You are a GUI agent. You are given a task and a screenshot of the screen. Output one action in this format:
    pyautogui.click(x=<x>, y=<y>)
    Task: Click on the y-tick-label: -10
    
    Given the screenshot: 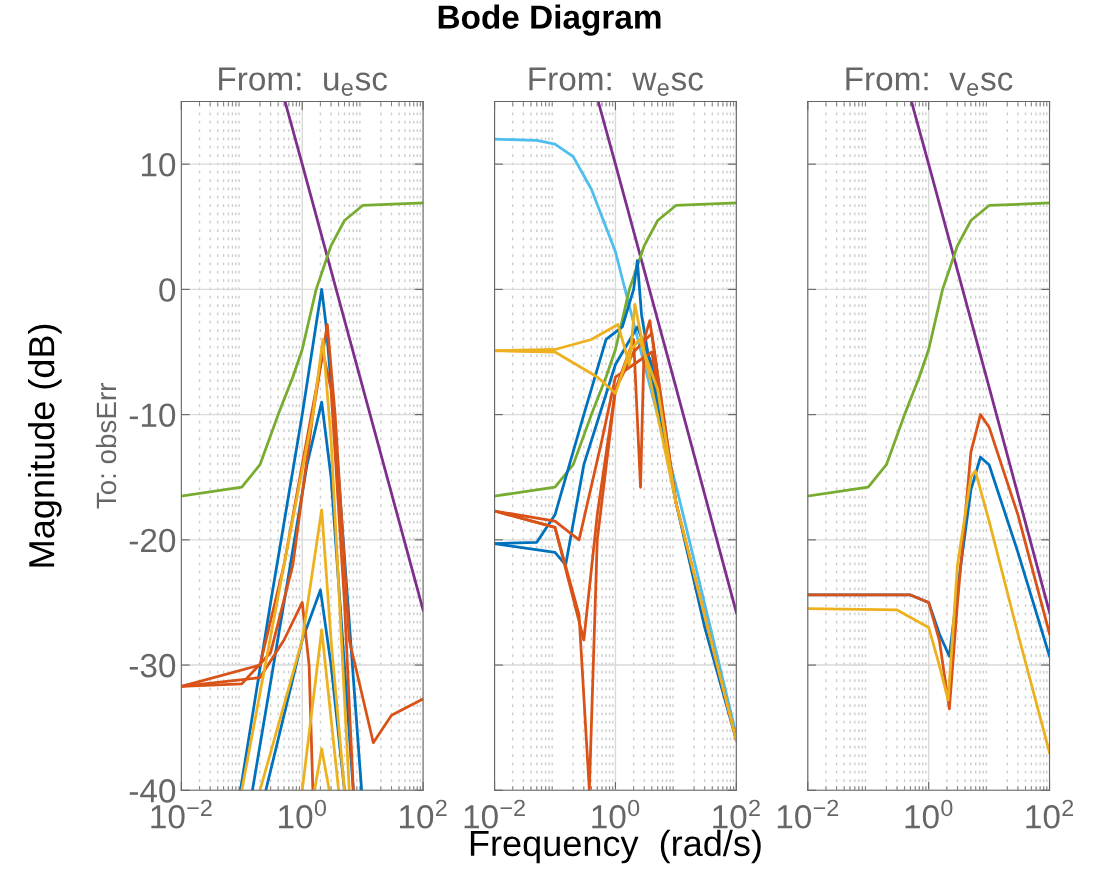 What is the action you would take?
    pyautogui.click(x=152, y=415)
    